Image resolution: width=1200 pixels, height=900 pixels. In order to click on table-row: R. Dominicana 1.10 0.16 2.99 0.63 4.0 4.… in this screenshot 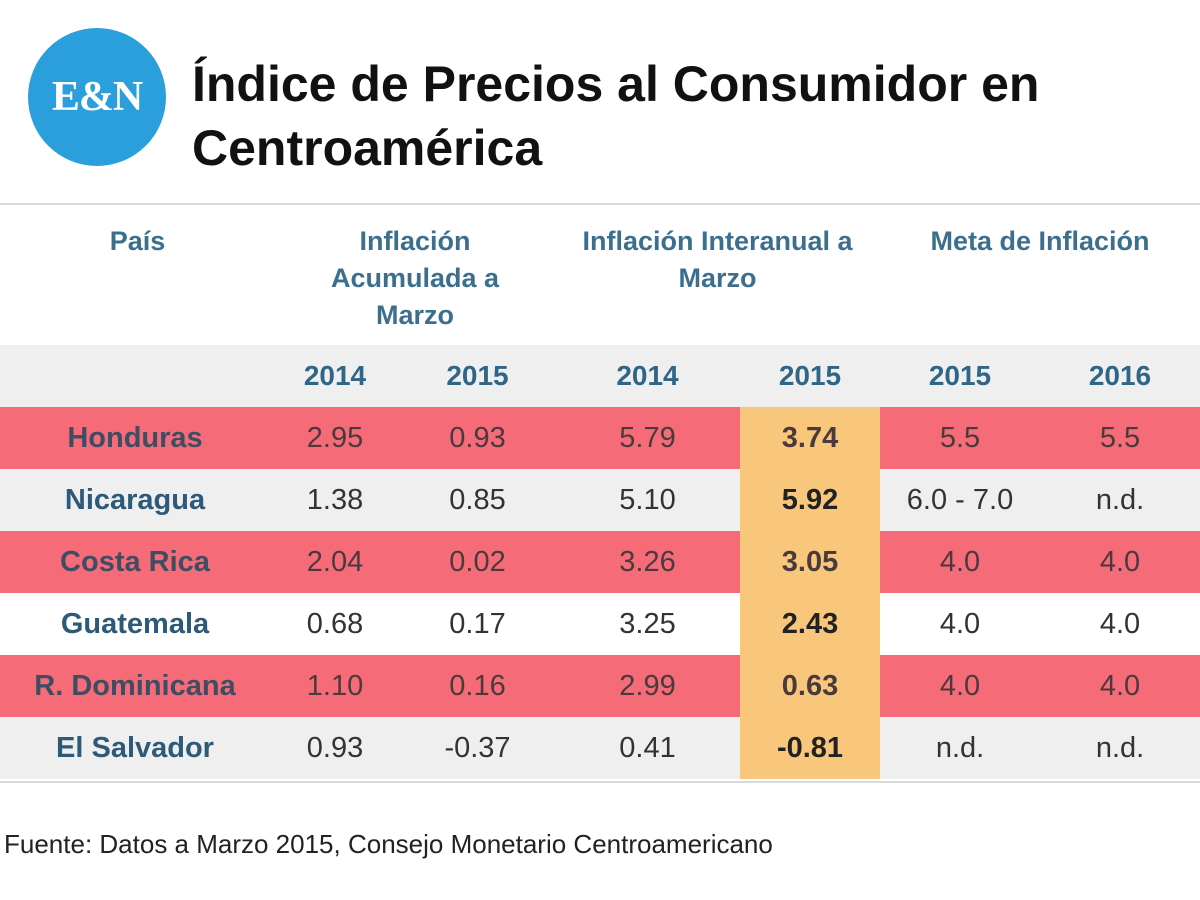, I will do `click(600, 686)`.